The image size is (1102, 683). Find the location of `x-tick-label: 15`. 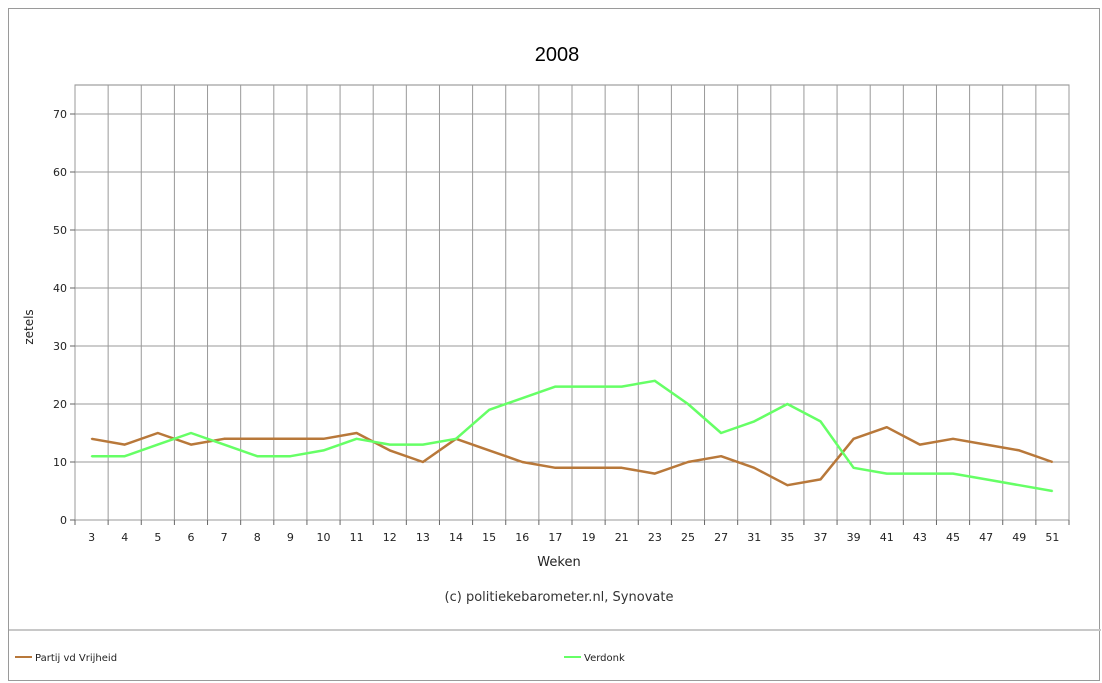

x-tick-label: 15 is located at coordinates (489, 537).